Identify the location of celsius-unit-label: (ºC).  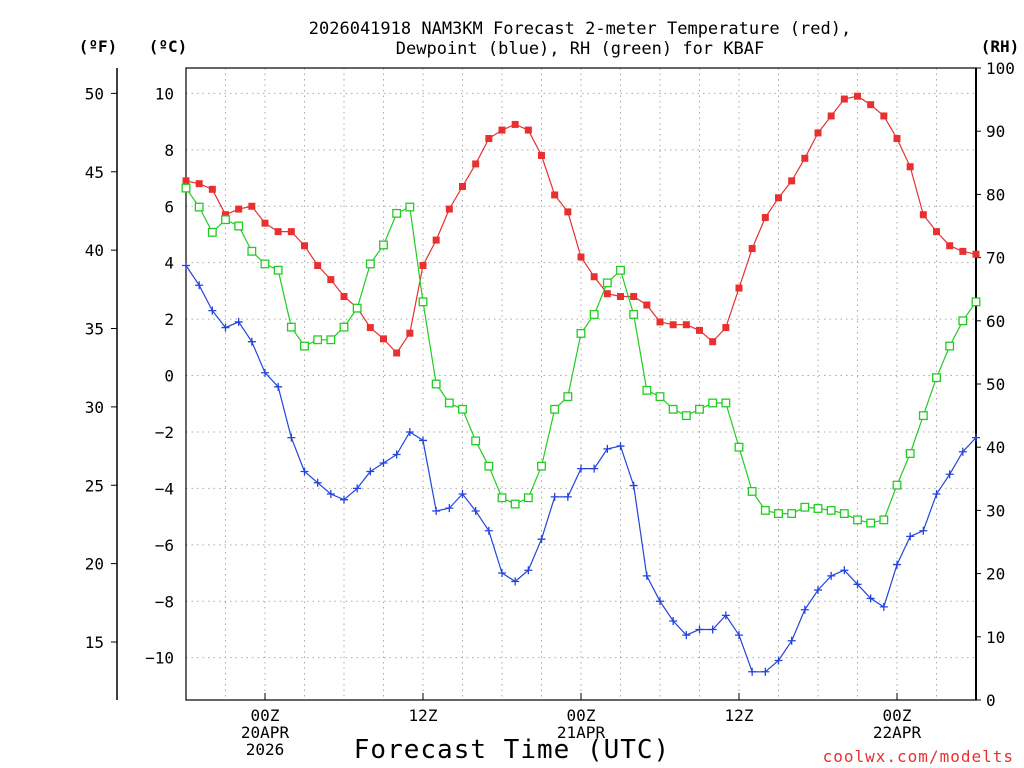
(168, 46).